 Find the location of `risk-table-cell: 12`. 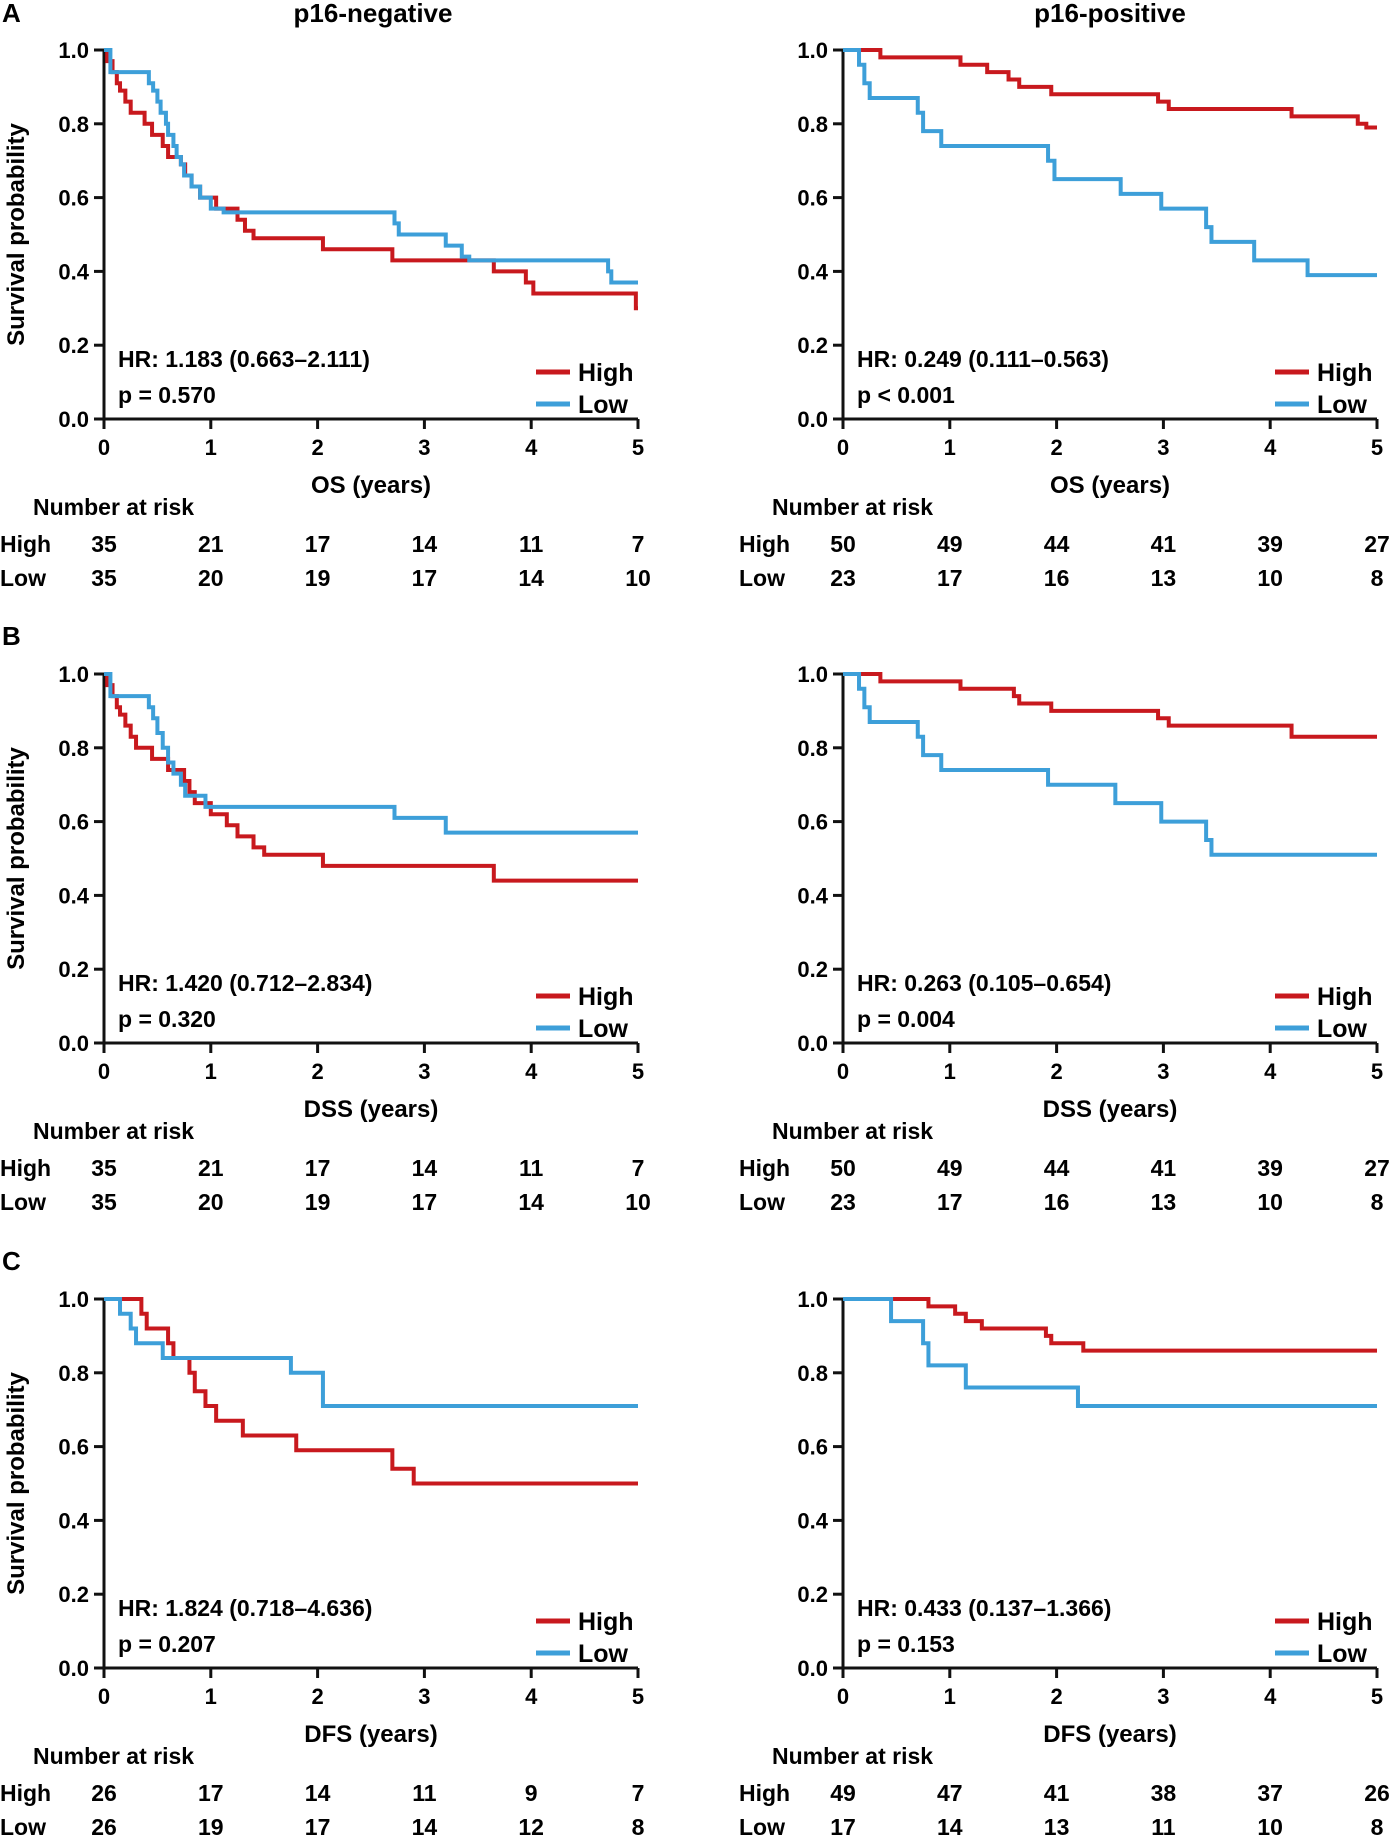

risk-table-cell: 12 is located at coordinates (531, 1825).